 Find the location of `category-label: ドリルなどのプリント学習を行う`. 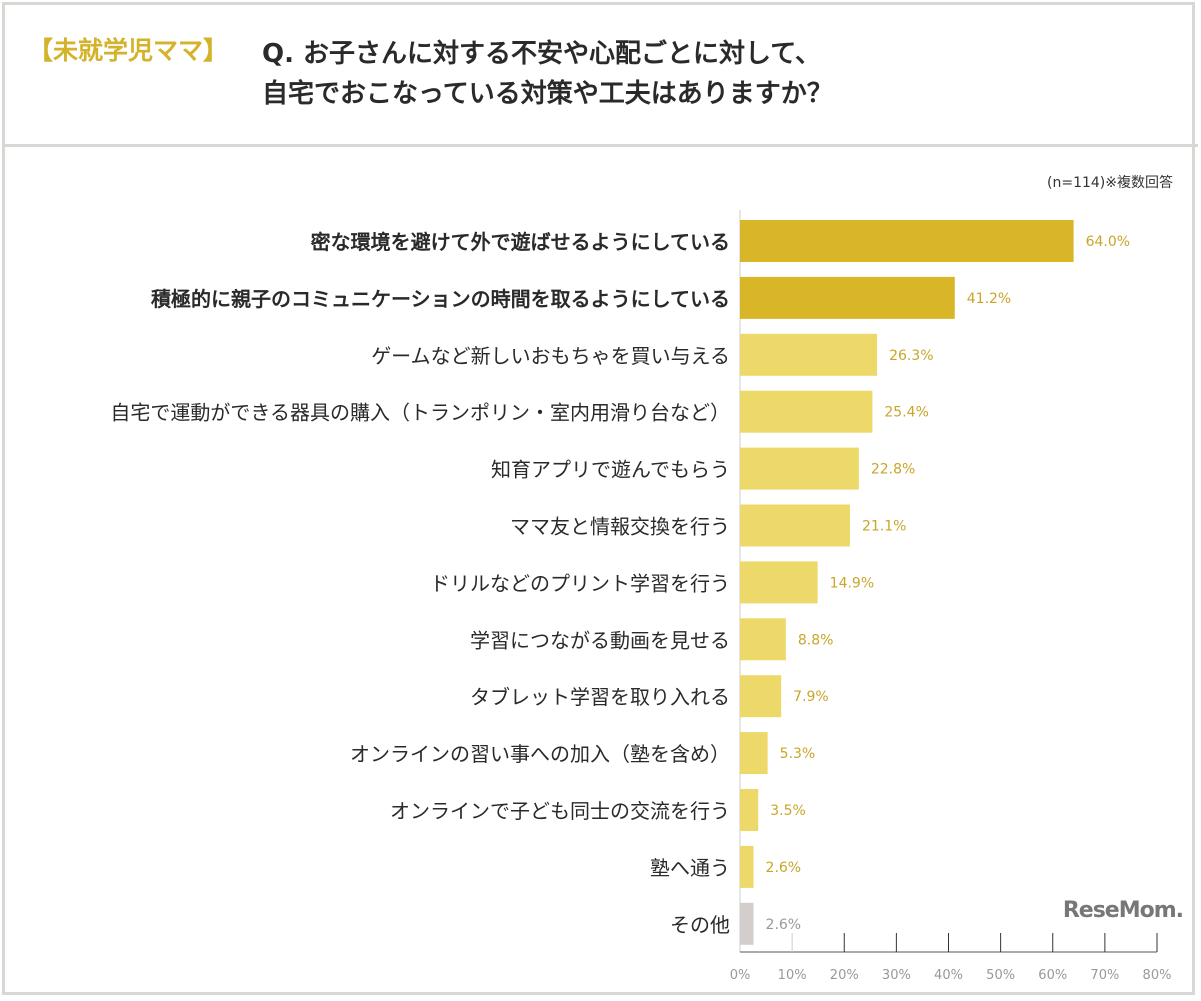

category-label: ドリルなどのプリント学習を行う is located at coordinates (580, 583).